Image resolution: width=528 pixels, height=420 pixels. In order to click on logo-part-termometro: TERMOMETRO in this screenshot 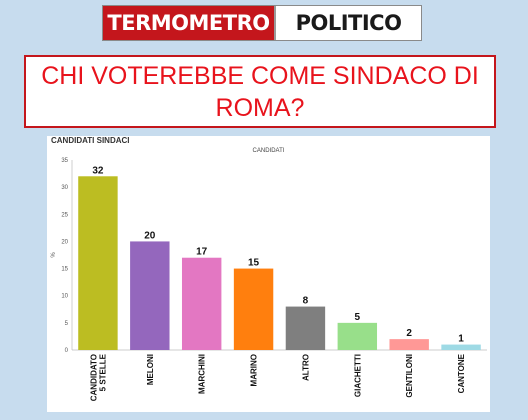, I will do `click(188, 23)`.